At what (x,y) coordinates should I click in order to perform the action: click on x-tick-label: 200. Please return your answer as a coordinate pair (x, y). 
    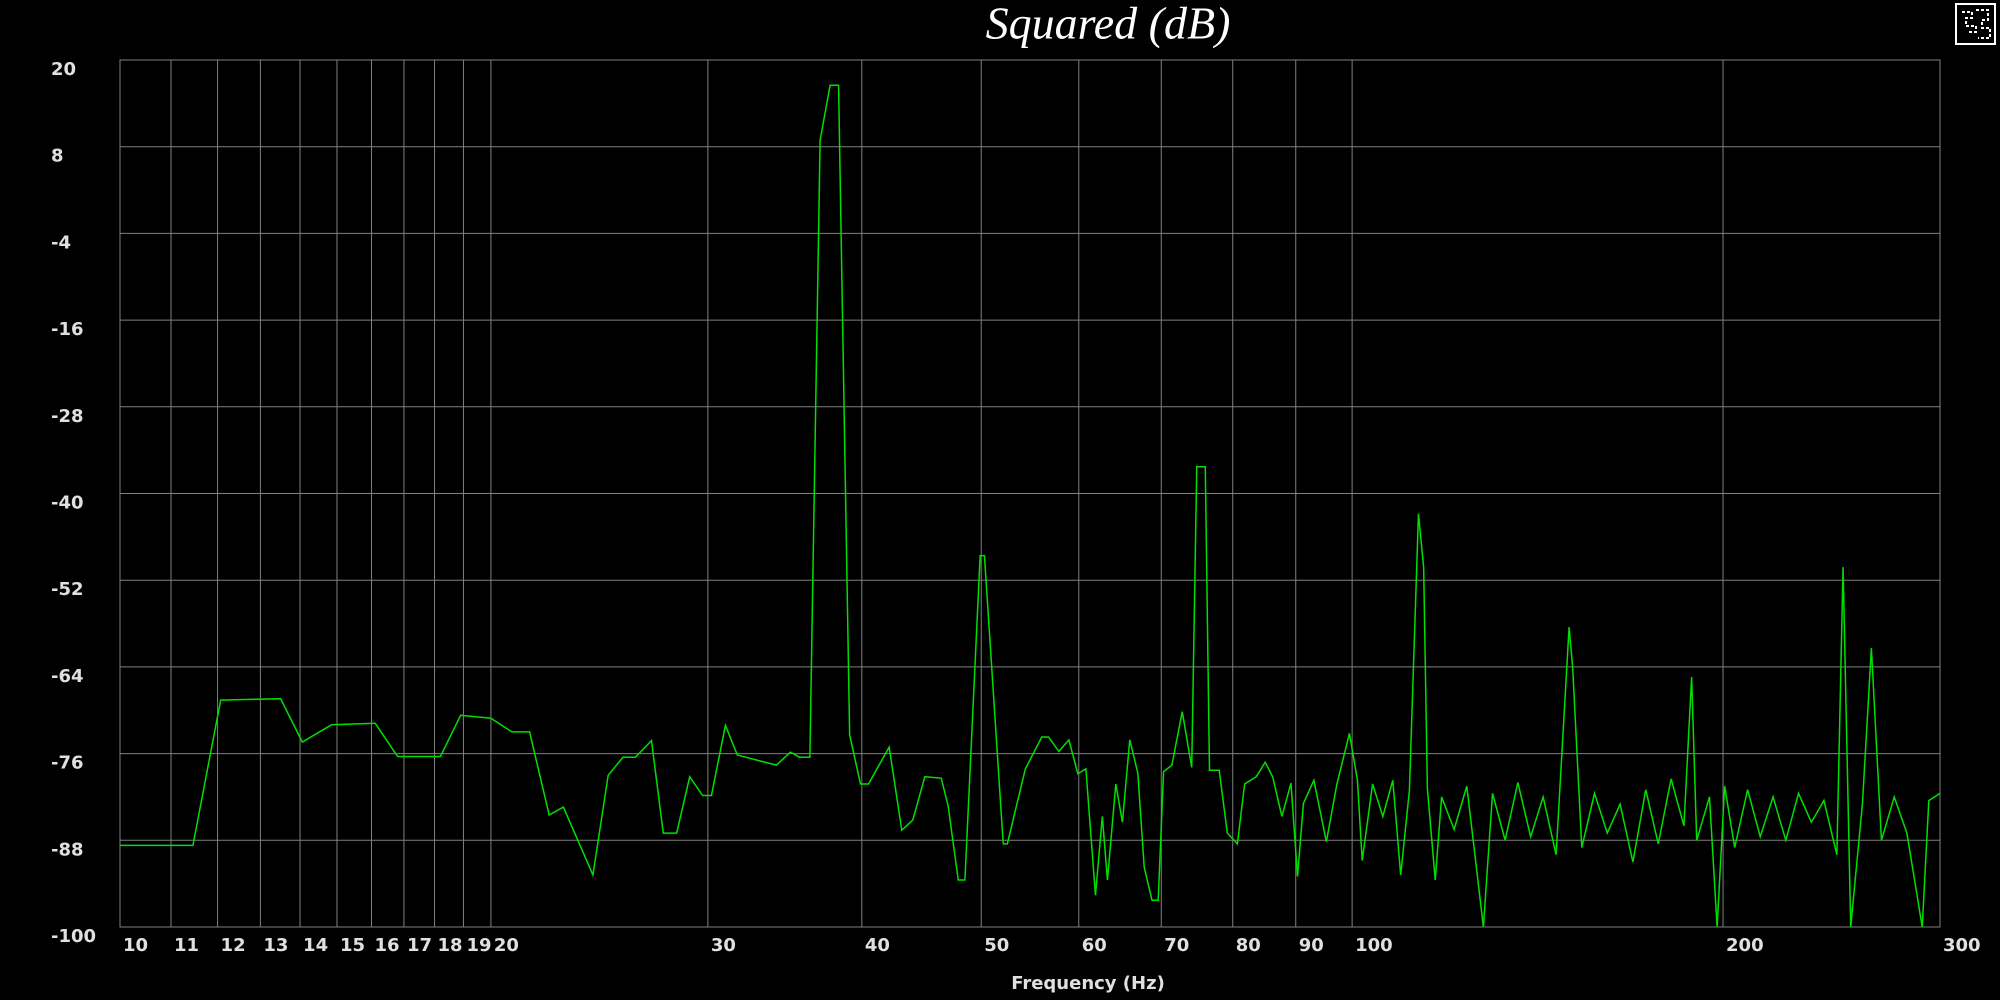
    Looking at the image, I should click on (1745, 945).